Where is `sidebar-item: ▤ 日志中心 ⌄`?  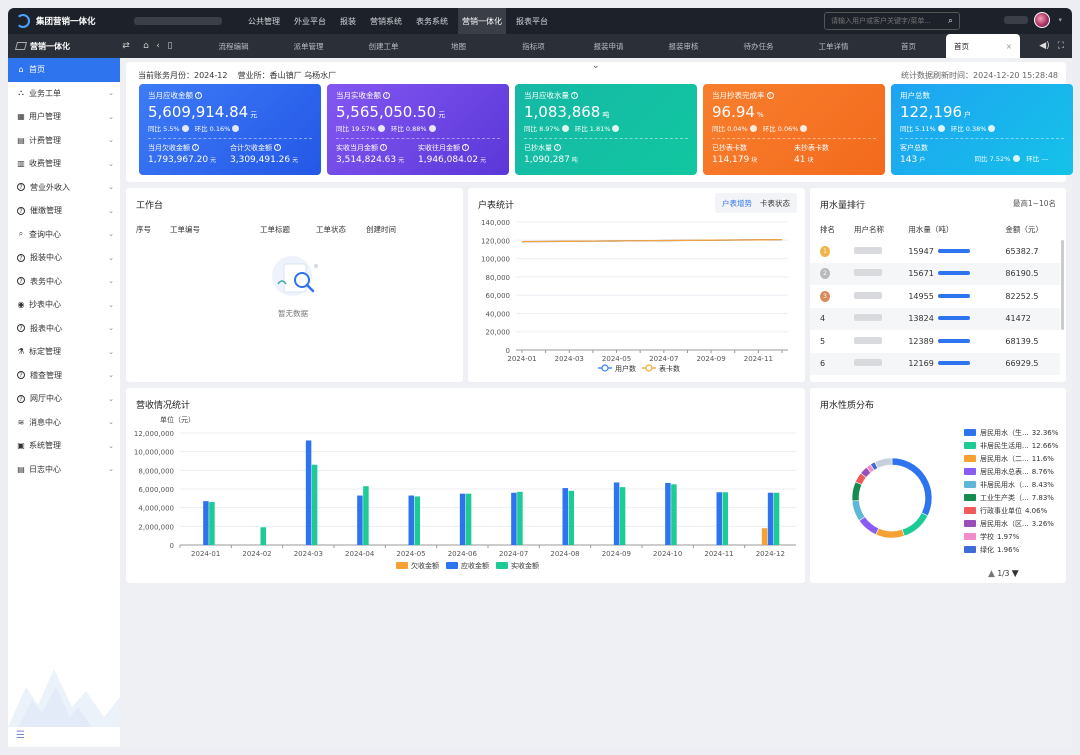
sidebar-item: ▤ 日志中心 ⌄ is located at coordinates (64, 470).